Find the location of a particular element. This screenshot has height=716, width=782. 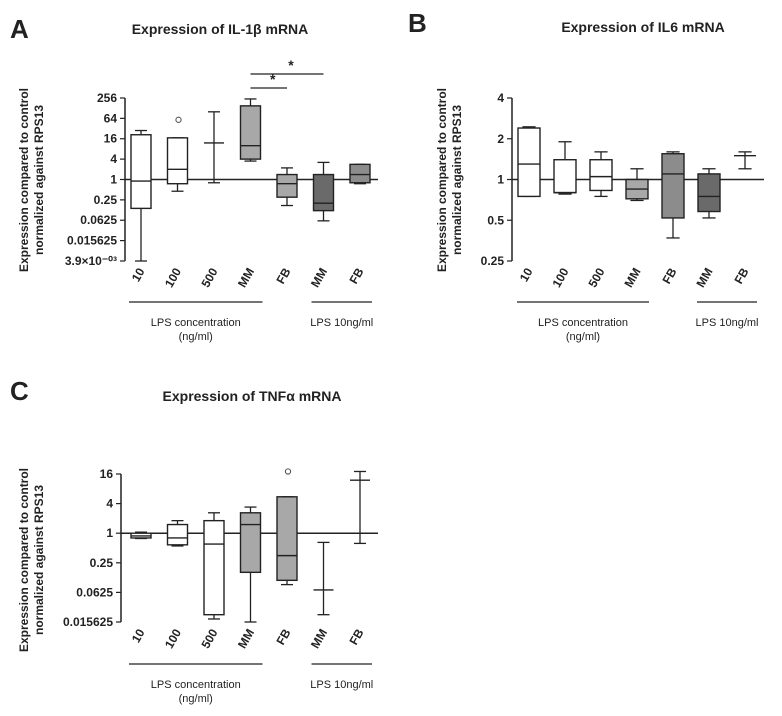

y-tick-label: 64 is located at coordinates (111, 118).